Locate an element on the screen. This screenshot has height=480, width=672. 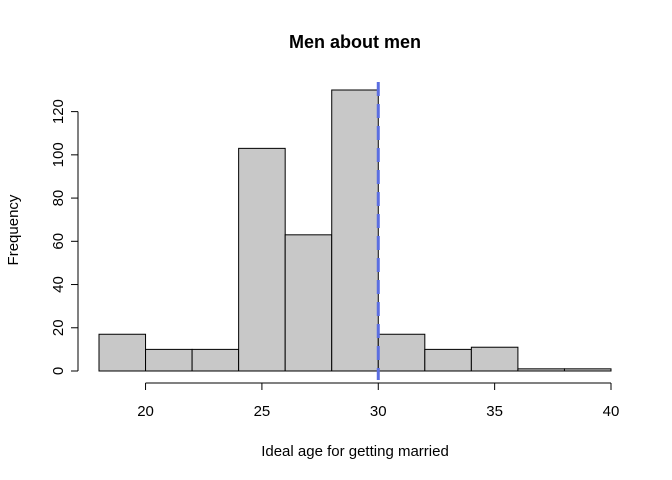
y-tick-label-0: 0 is located at coordinates (58, 371).